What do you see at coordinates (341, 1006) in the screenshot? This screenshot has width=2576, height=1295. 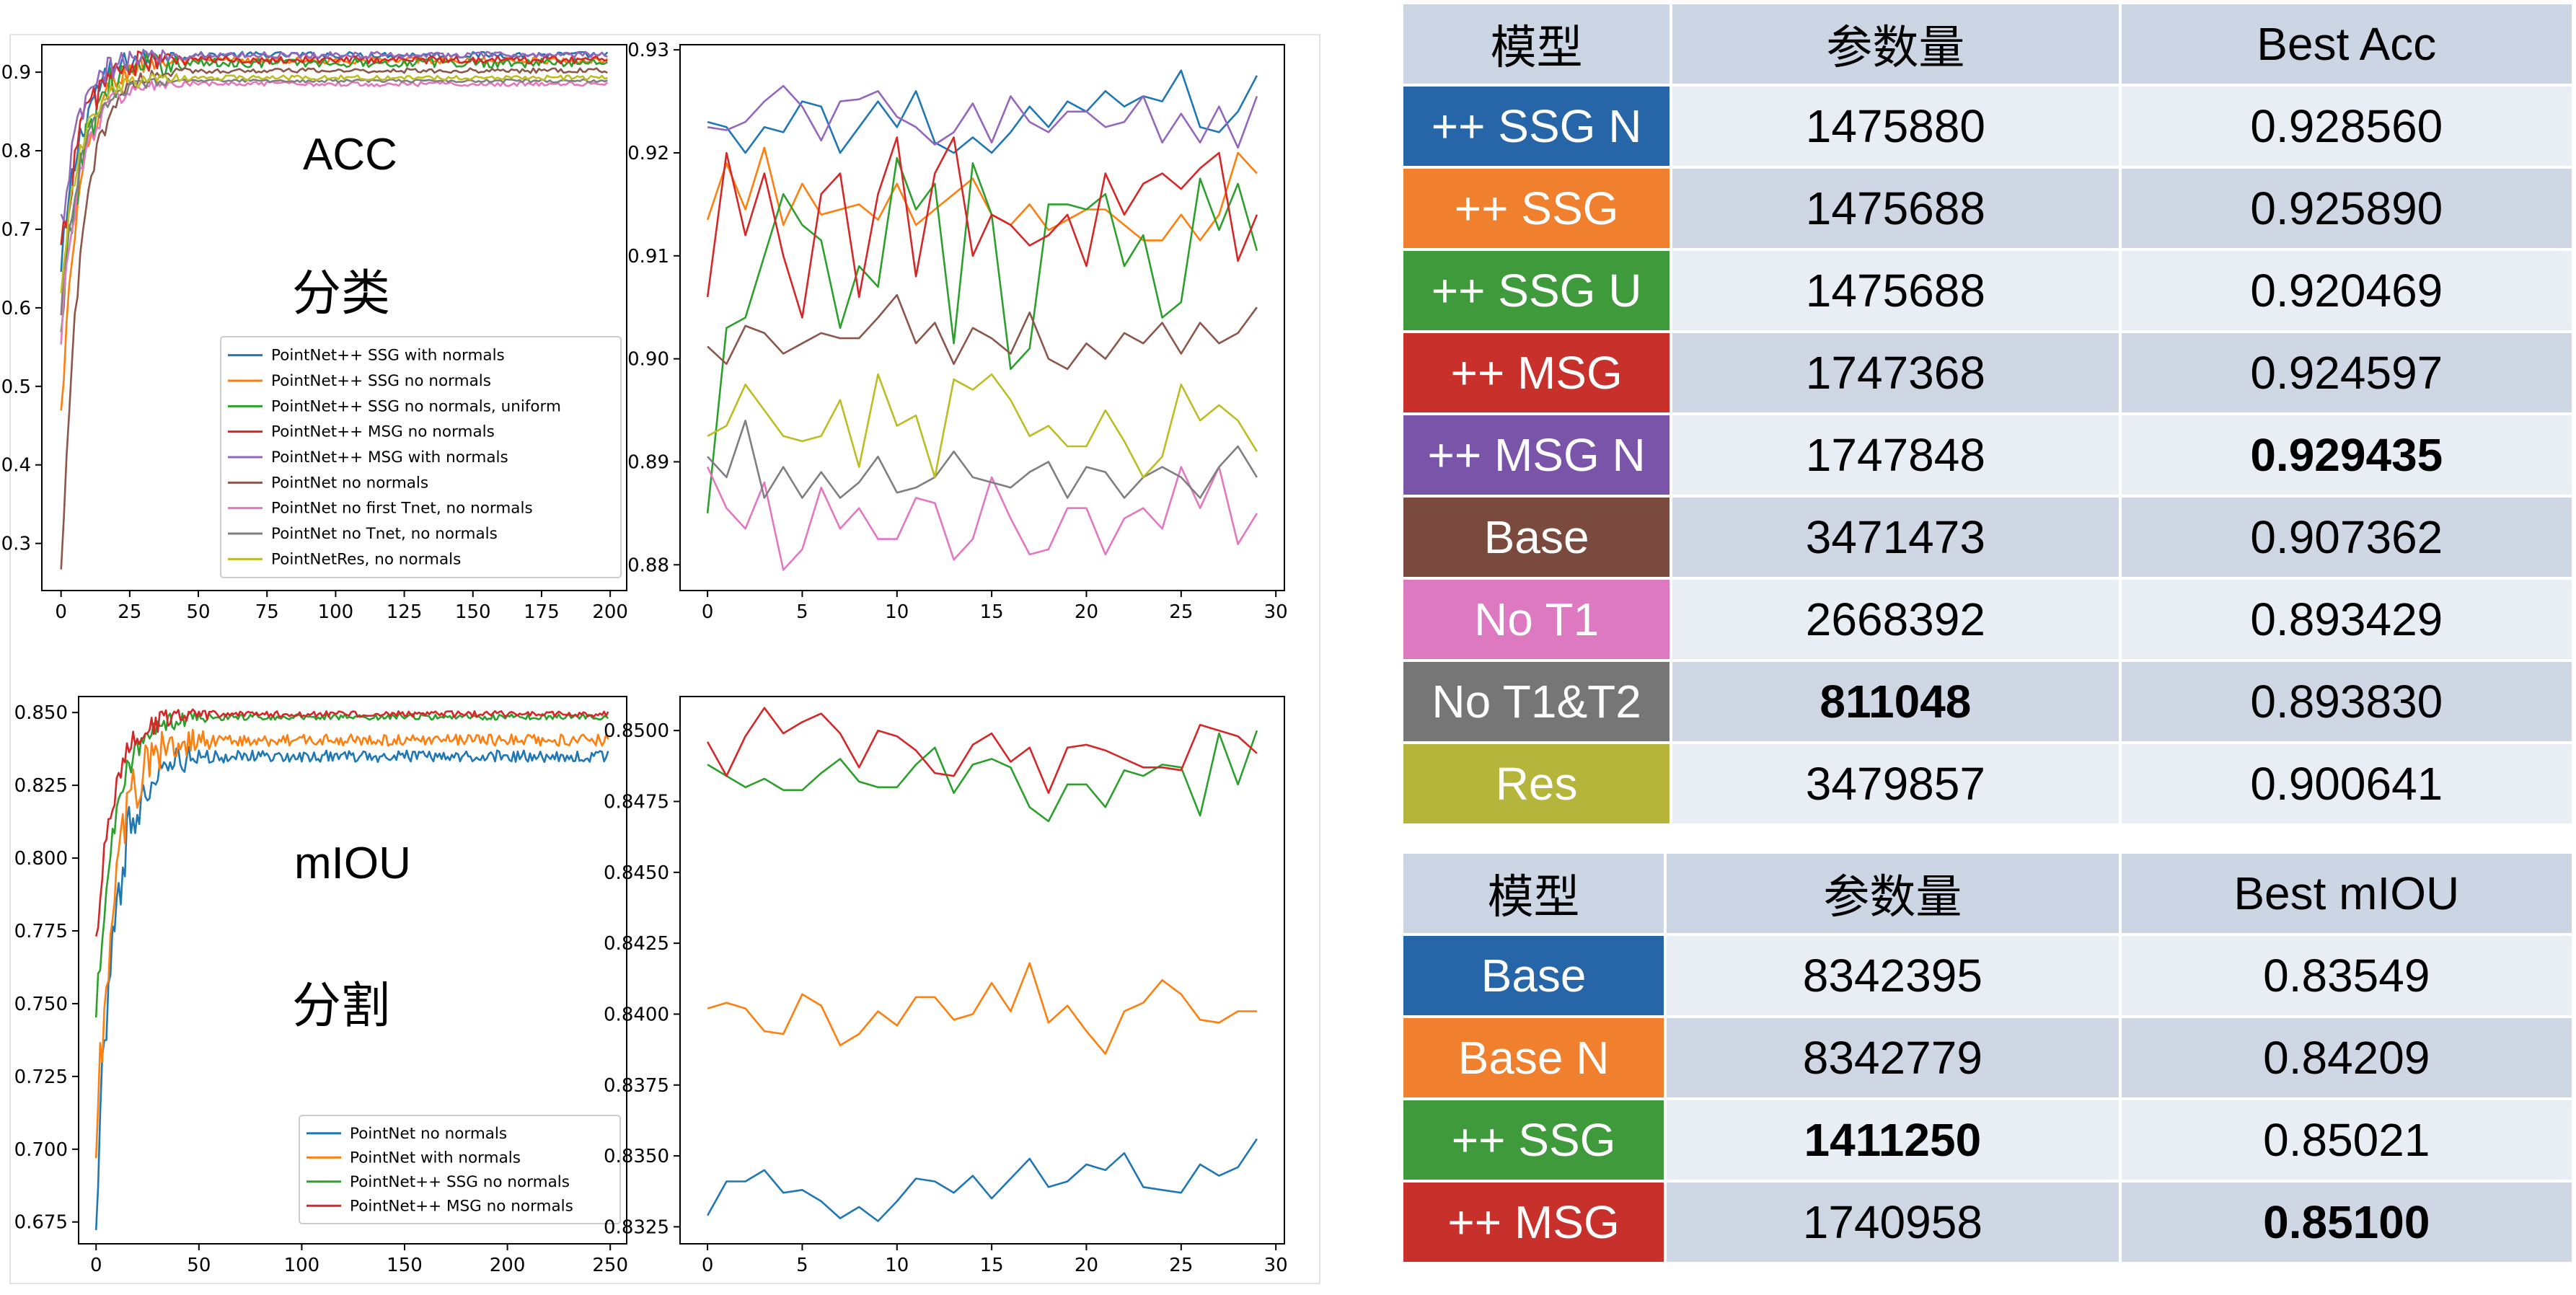 I see `segmentation-annotation: 分割` at bounding box center [341, 1006].